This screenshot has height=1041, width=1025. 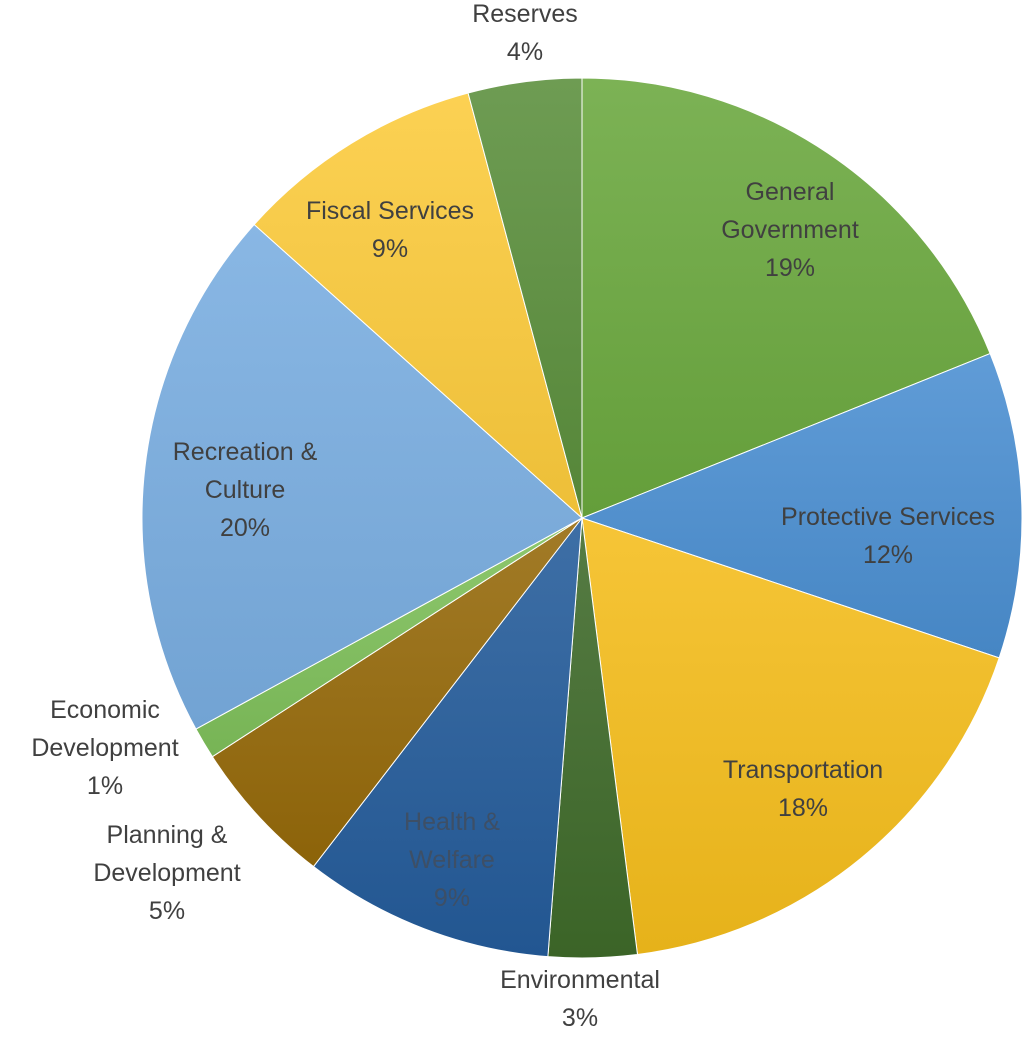 I want to click on label-health-and-welfare: Health & Welfare 9%, so click(x=452, y=860).